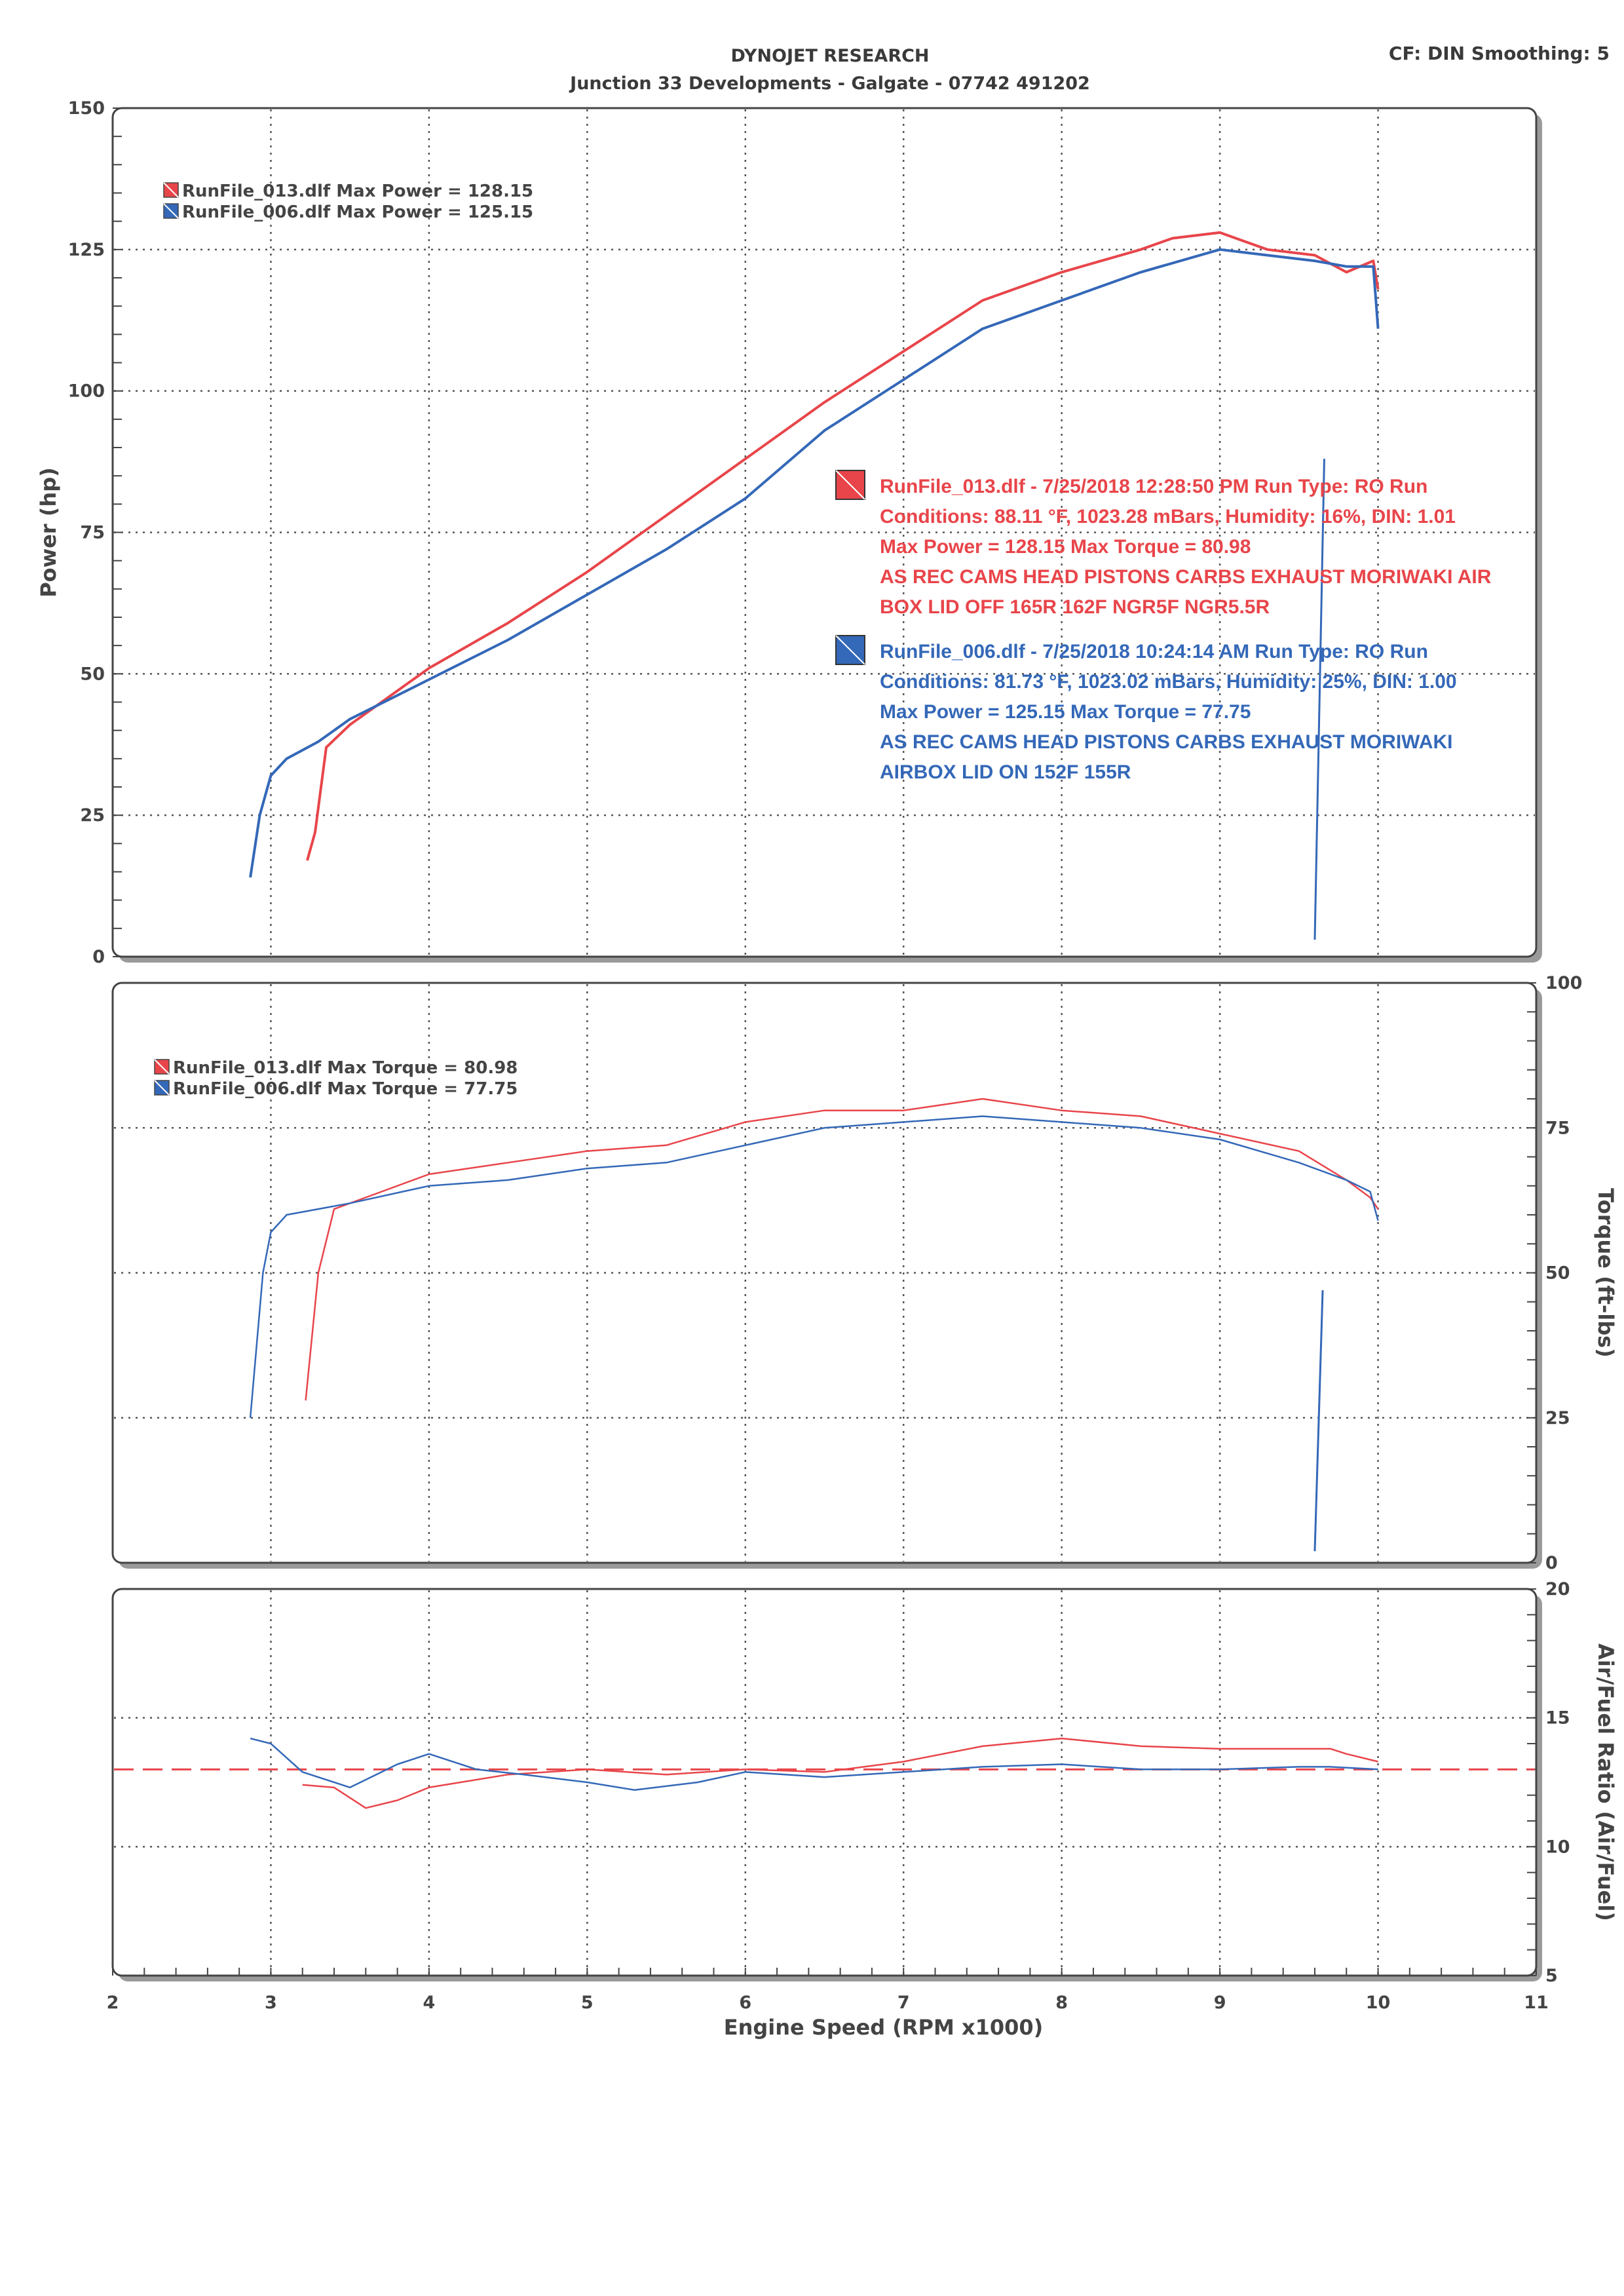 This screenshot has height=2296, width=1624. I want to click on afr-series-run013, so click(840, 1773).